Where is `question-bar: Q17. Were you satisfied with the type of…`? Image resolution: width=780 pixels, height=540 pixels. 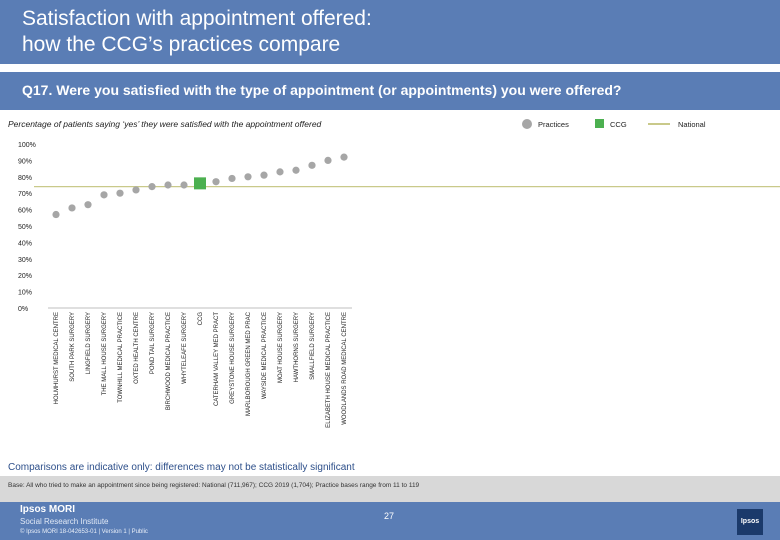
question-bar: Q17. Were you satisfied with the type of… is located at coordinates (390, 91).